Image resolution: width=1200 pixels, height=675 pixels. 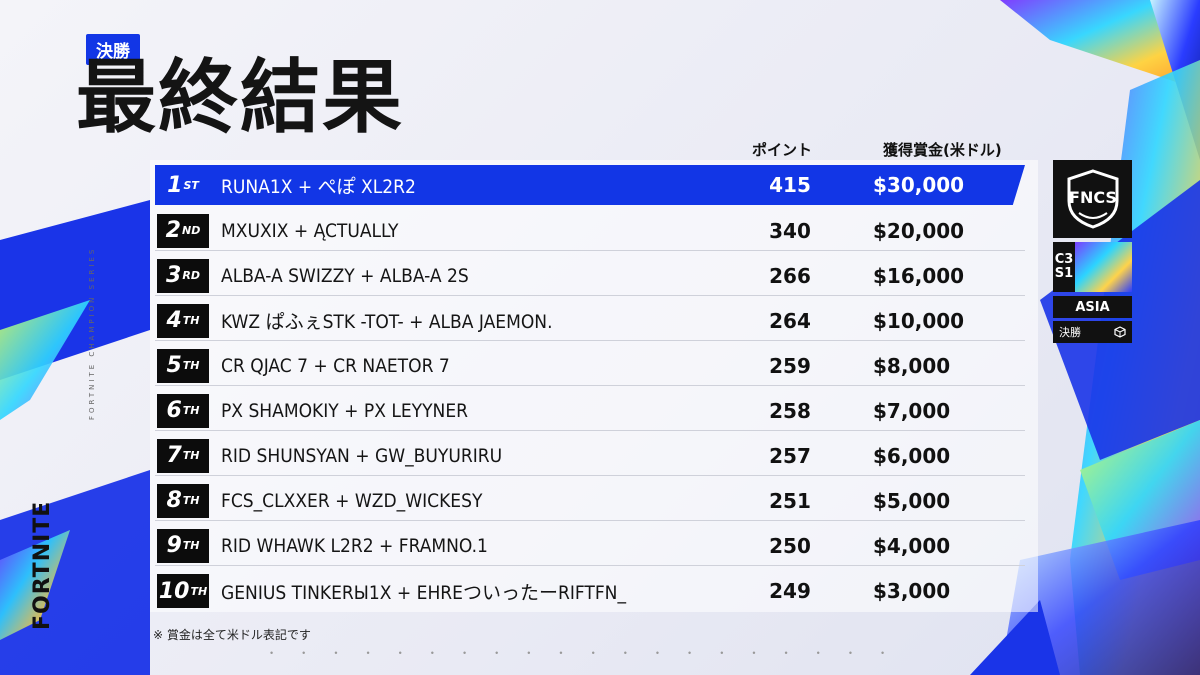 What do you see at coordinates (919, 185) in the screenshot?
I see `team-prize: $30,000` at bounding box center [919, 185].